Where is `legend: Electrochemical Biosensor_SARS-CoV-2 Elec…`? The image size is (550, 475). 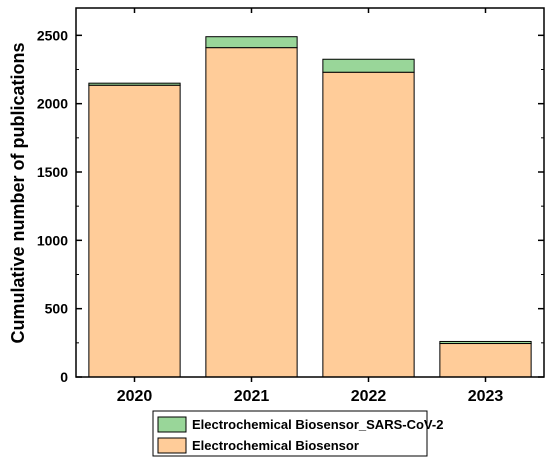 legend: Electrochemical Biosensor_SARS-CoV-2 Elec… is located at coordinates (297, 433).